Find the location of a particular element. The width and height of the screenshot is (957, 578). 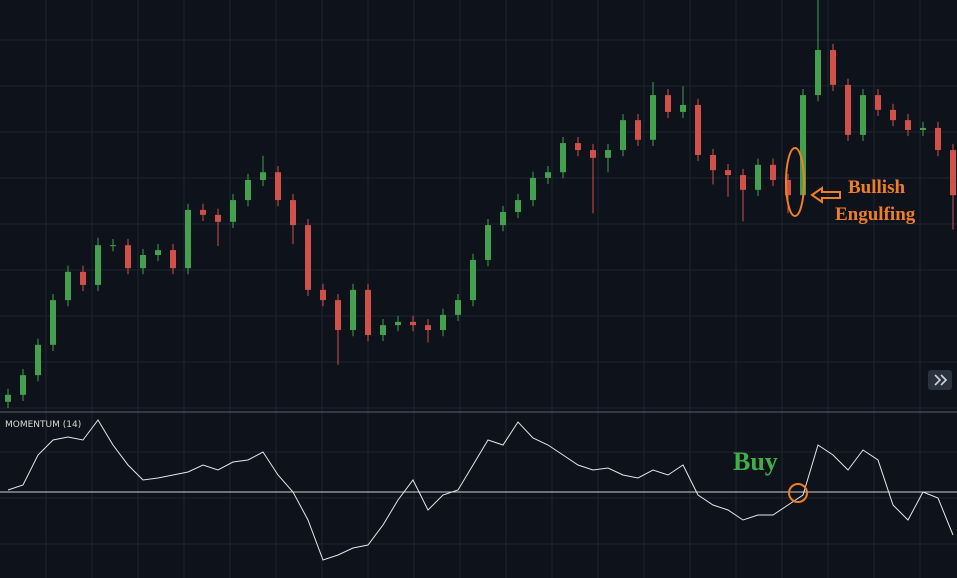

scroll-button is located at coordinates (940, 380).